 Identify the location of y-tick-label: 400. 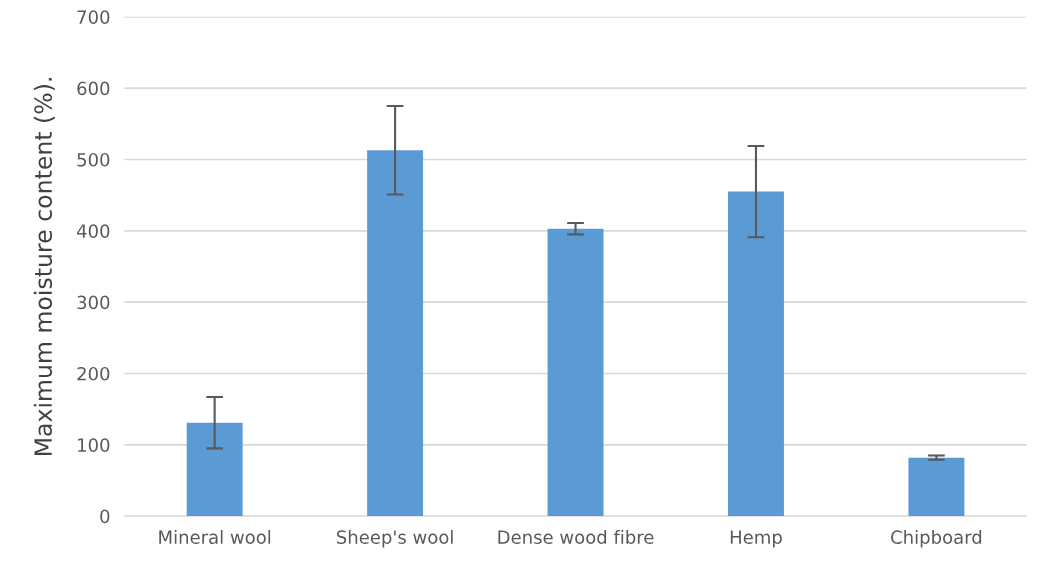
(93, 231).